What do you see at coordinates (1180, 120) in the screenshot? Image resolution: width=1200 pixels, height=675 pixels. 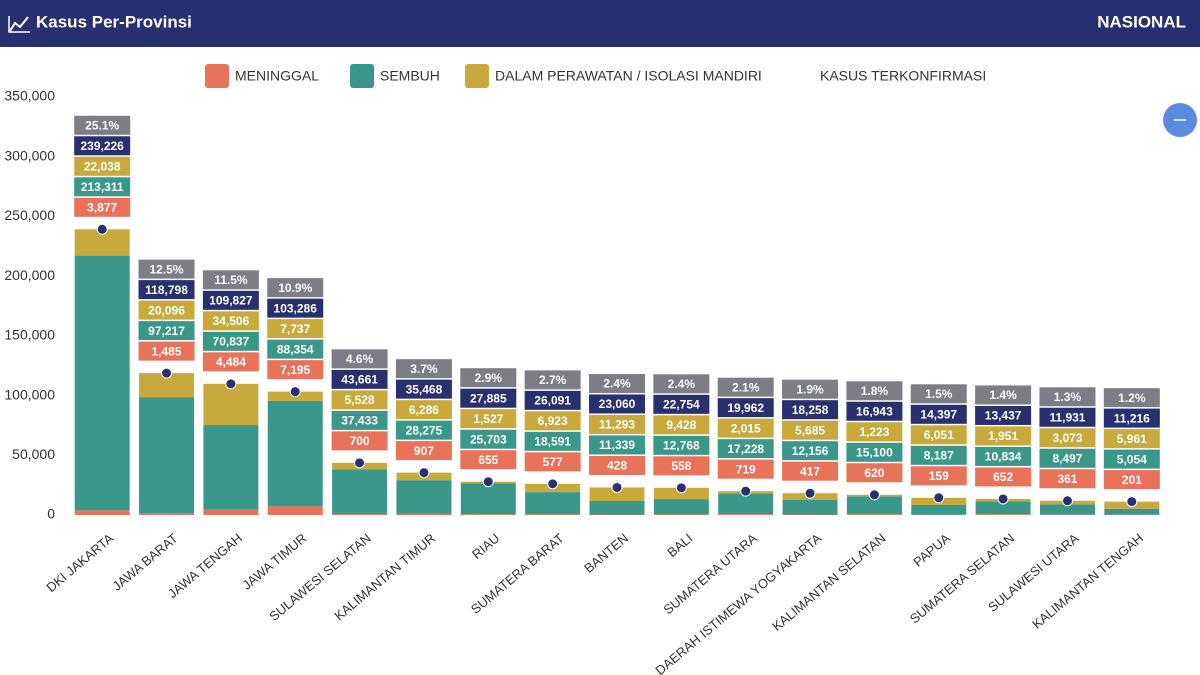 I see `zoom-button` at bounding box center [1180, 120].